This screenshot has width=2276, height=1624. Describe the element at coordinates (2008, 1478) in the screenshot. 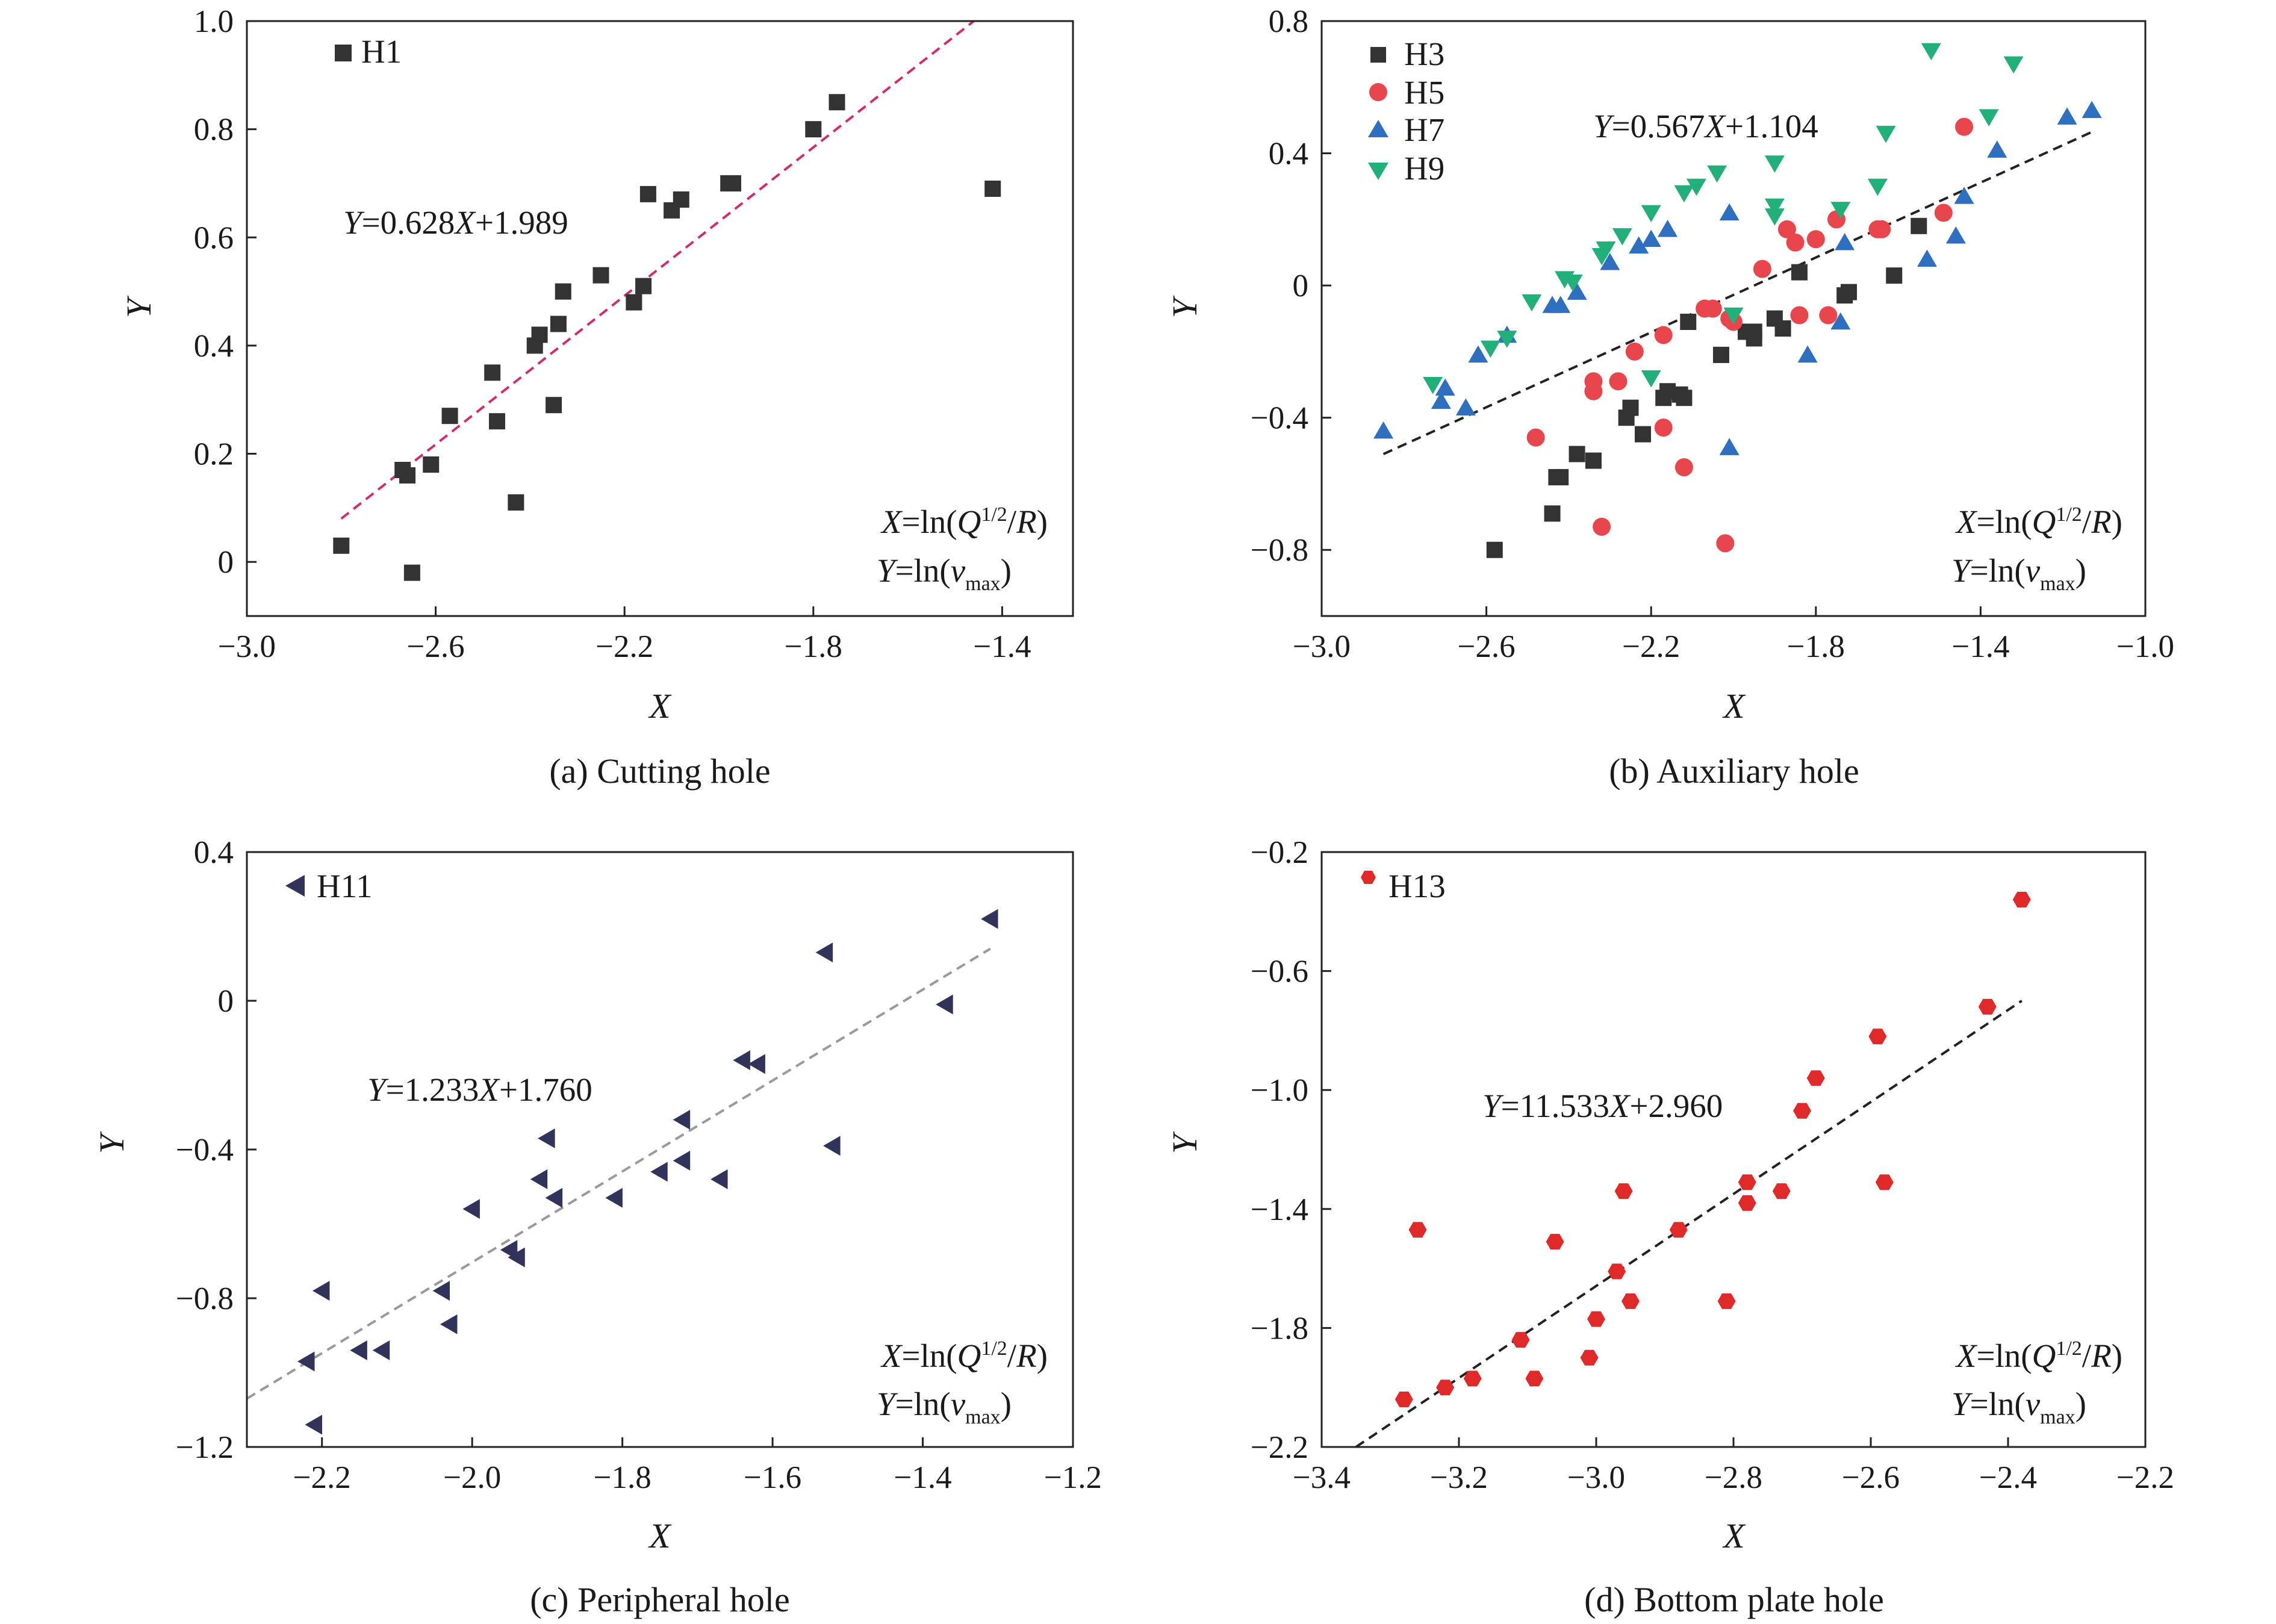

I see `panel-d-x-tick-label: −2.4` at that location.